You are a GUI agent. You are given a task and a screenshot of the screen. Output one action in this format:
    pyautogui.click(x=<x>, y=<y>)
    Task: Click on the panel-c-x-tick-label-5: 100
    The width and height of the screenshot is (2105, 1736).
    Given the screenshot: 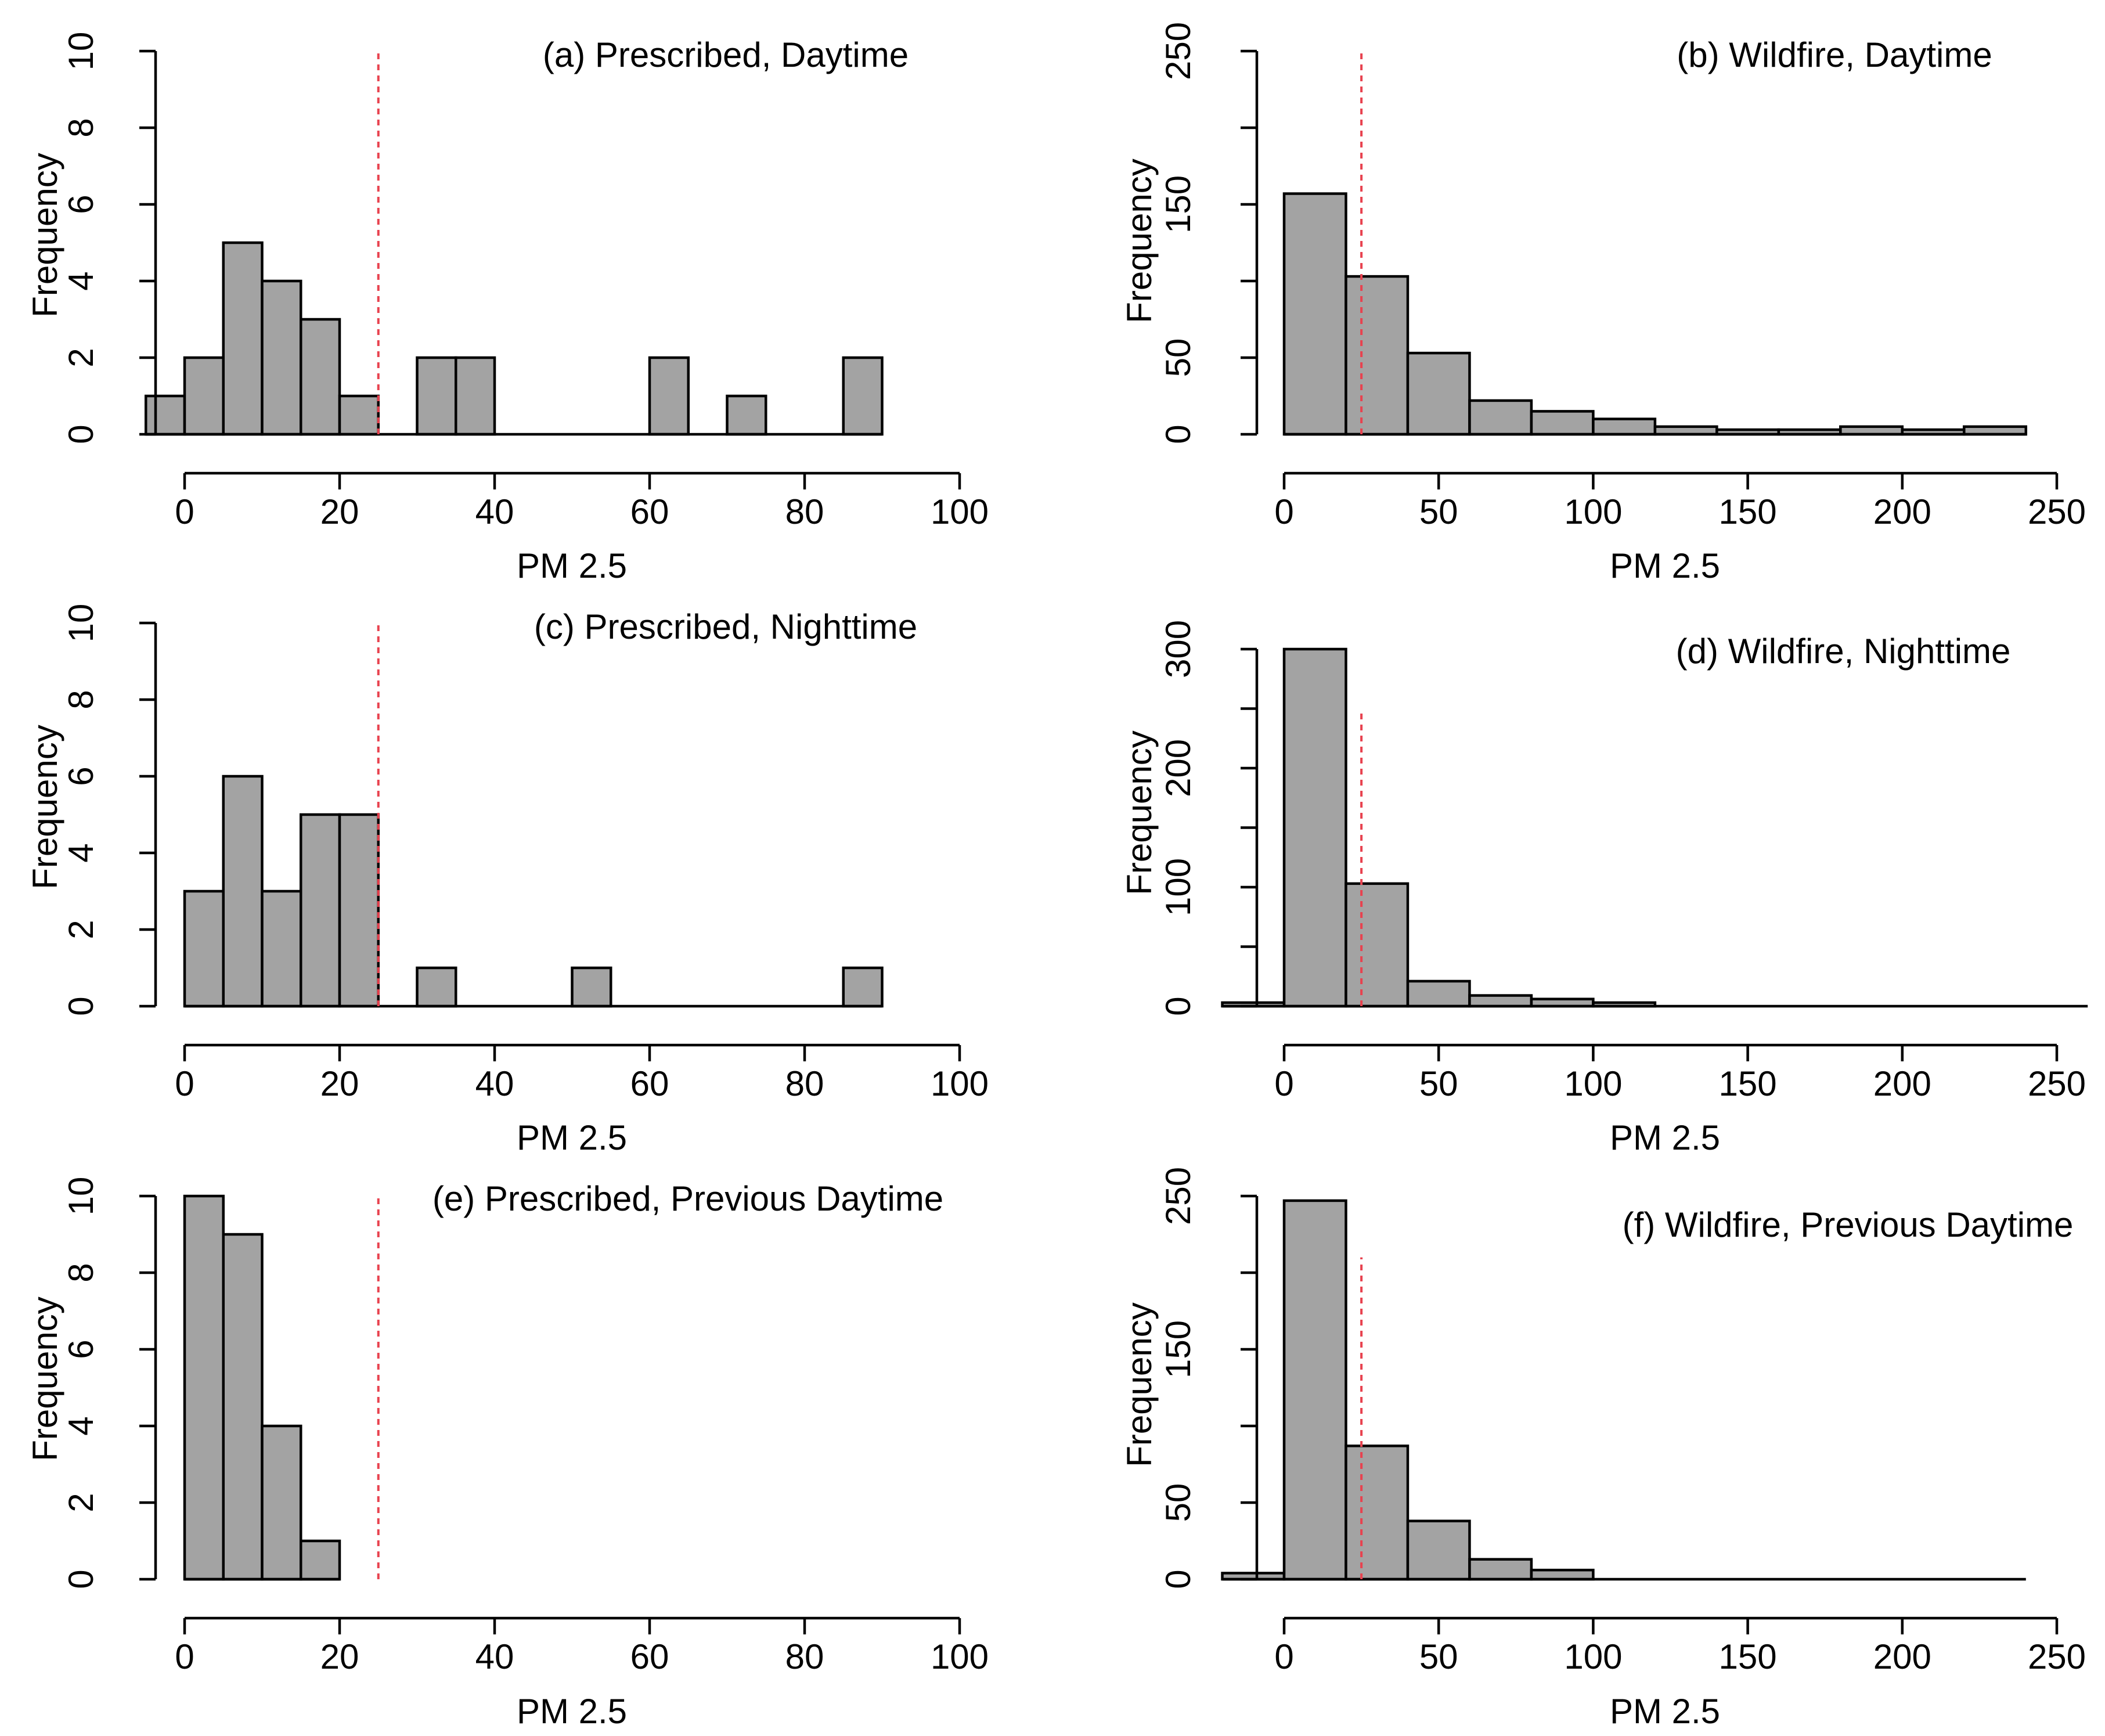 What is the action you would take?
    pyautogui.click(x=960, y=1083)
    